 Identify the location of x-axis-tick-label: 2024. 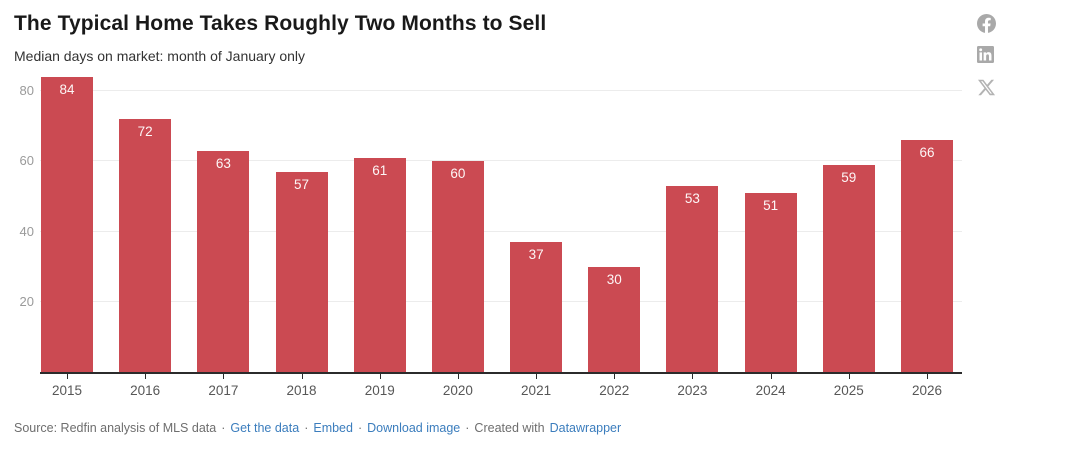
(770, 390).